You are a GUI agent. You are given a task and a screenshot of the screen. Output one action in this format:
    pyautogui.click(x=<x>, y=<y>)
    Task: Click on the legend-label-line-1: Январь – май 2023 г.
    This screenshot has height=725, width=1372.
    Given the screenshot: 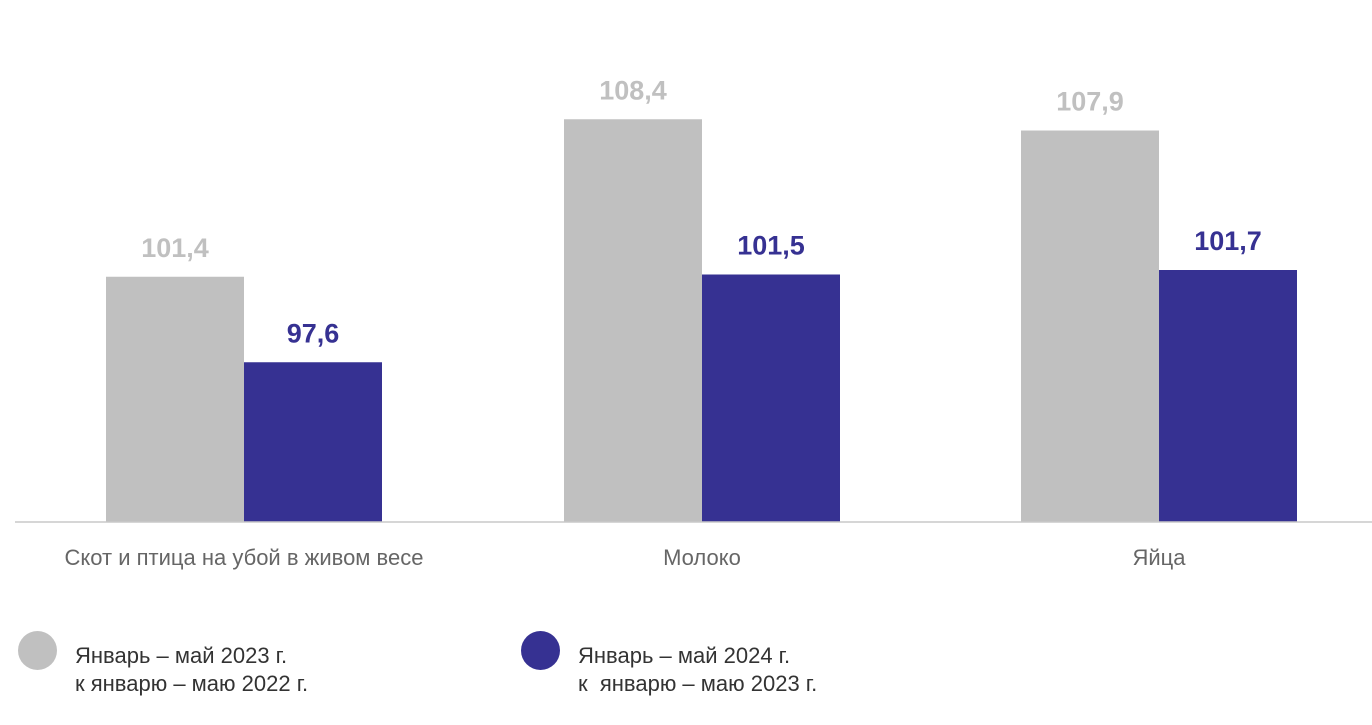 What is the action you would take?
    pyautogui.click(x=181, y=655)
    